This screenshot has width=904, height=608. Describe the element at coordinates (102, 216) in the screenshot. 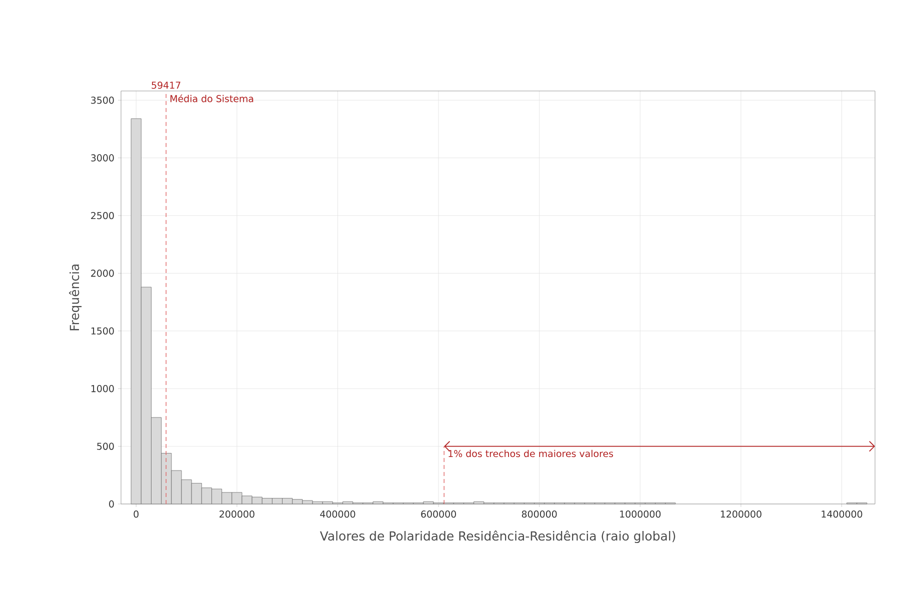

I see `y-tick-label: 2500` at that location.